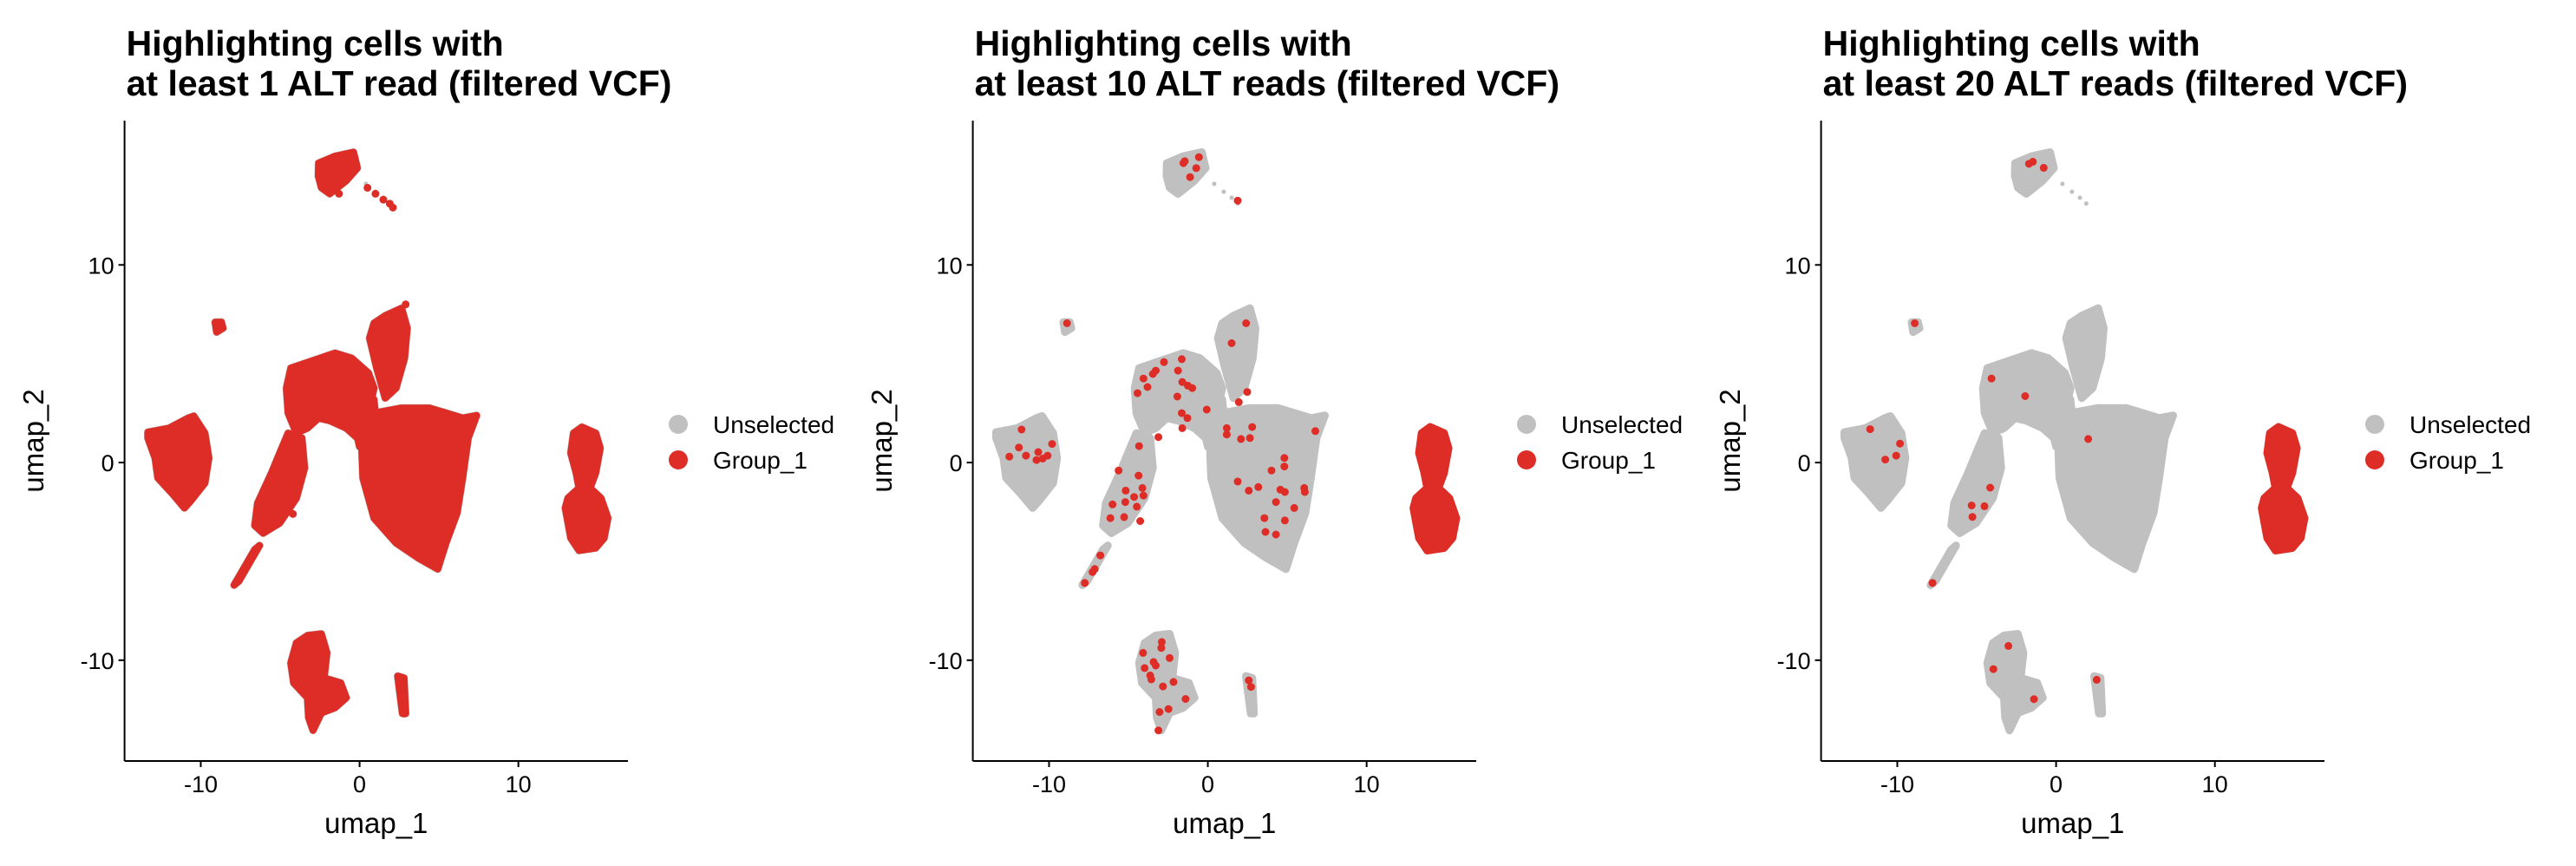 The height and width of the screenshot is (866, 2576). Describe the element at coordinates (1526, 459) in the screenshot. I see `legend-group-1-key` at that location.